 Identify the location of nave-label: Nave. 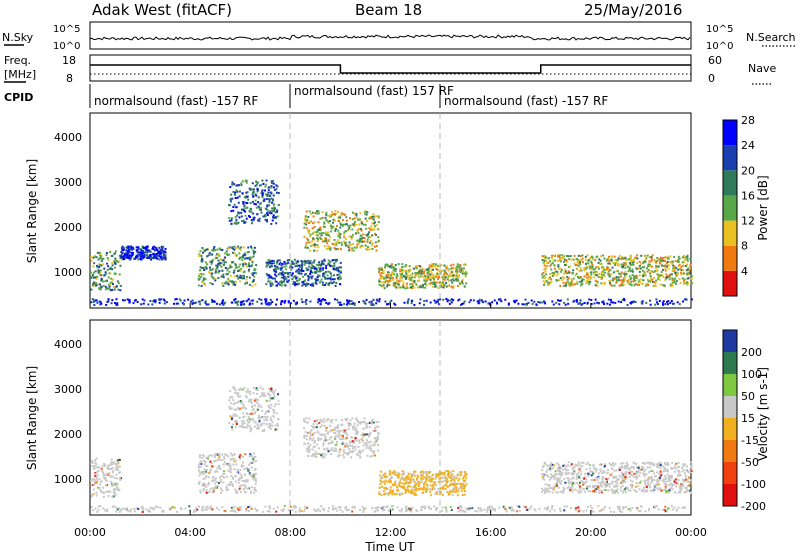
(762, 68).